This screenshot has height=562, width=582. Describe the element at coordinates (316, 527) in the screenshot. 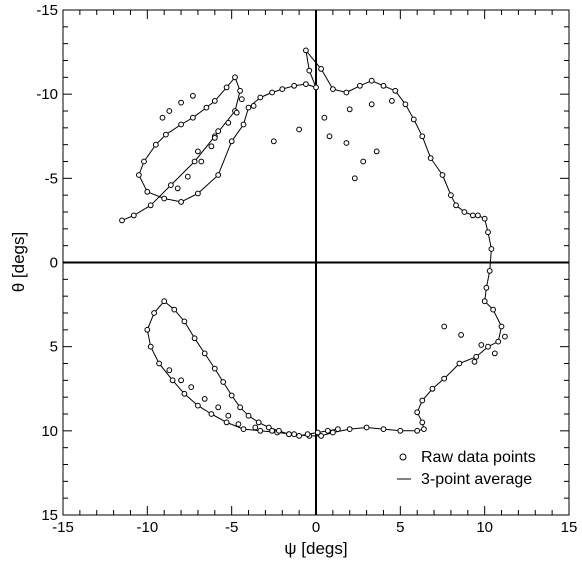

I see `x-tick-label: 0` at that location.